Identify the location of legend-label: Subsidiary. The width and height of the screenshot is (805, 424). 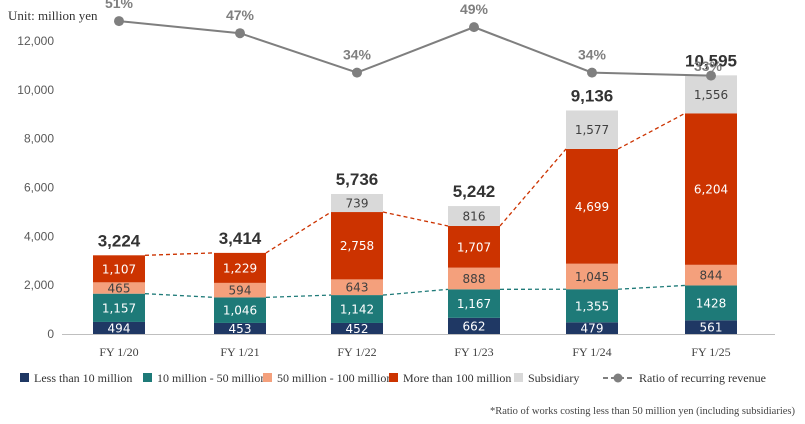
(553, 378).